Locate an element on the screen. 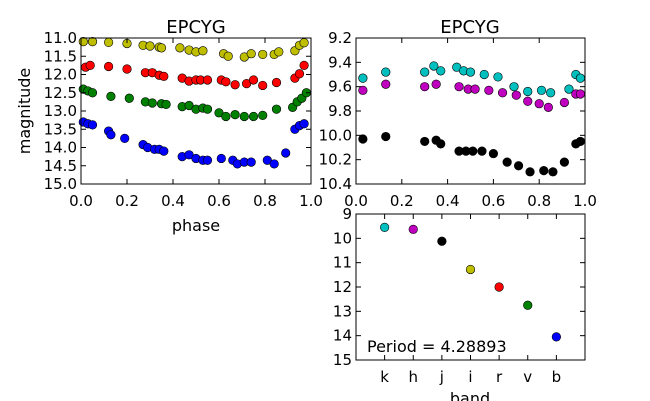 This screenshot has height=401, width=650. left-chart-ytick-label: 12.5 is located at coordinates (60, 93).